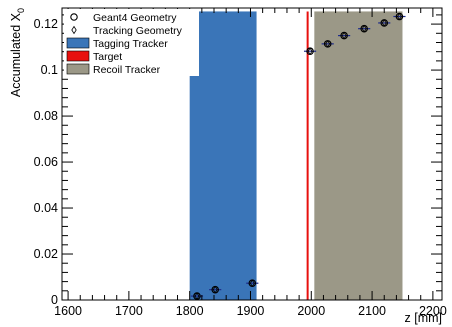 Image resolution: width=452 pixels, height=327 pixels. I want to click on x-axis-title: z [mm], so click(424, 318).